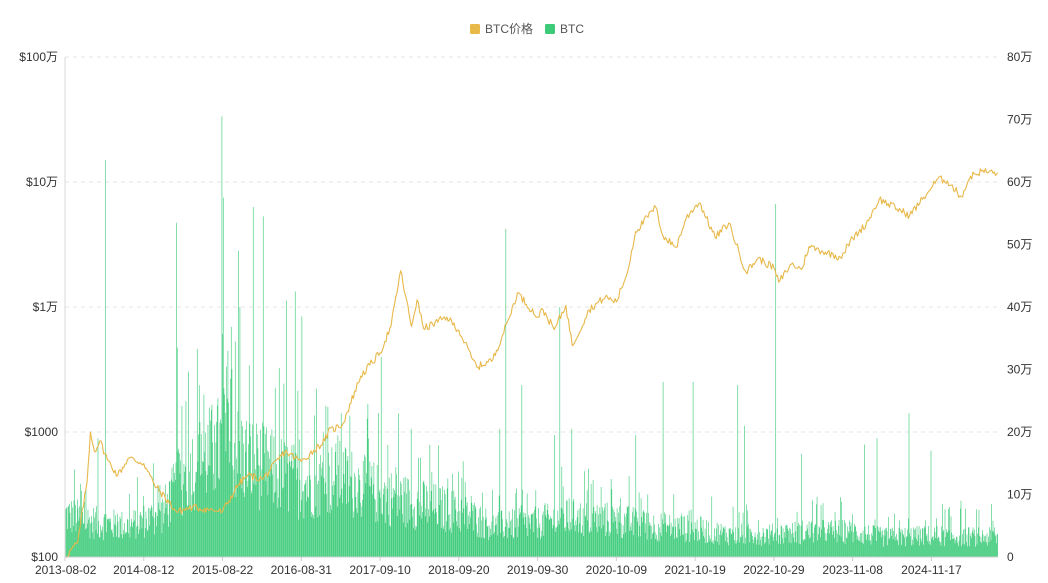  I want to click on right-axis-tick-label: 30万, so click(1019, 370).